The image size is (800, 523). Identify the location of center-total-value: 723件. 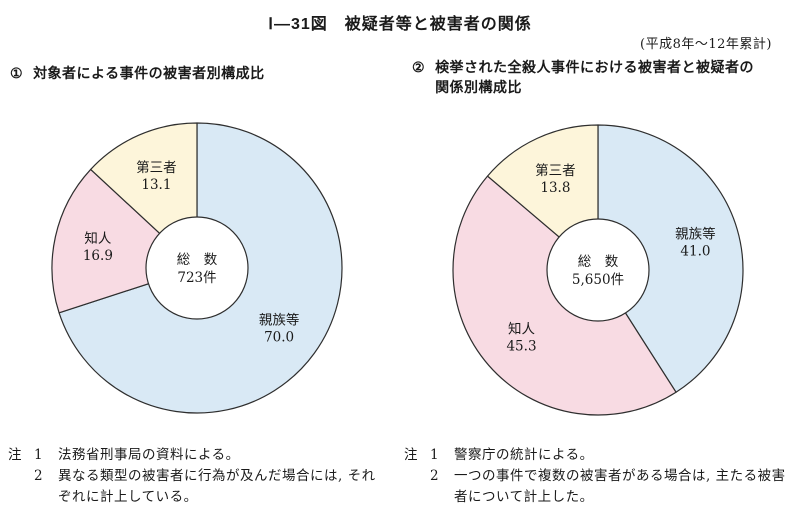
(196, 278).